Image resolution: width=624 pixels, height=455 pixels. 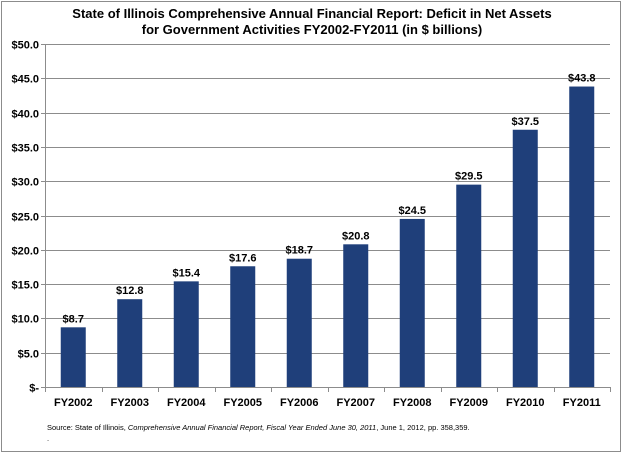 I want to click on x-category-label: FY2007, so click(x=355, y=403).